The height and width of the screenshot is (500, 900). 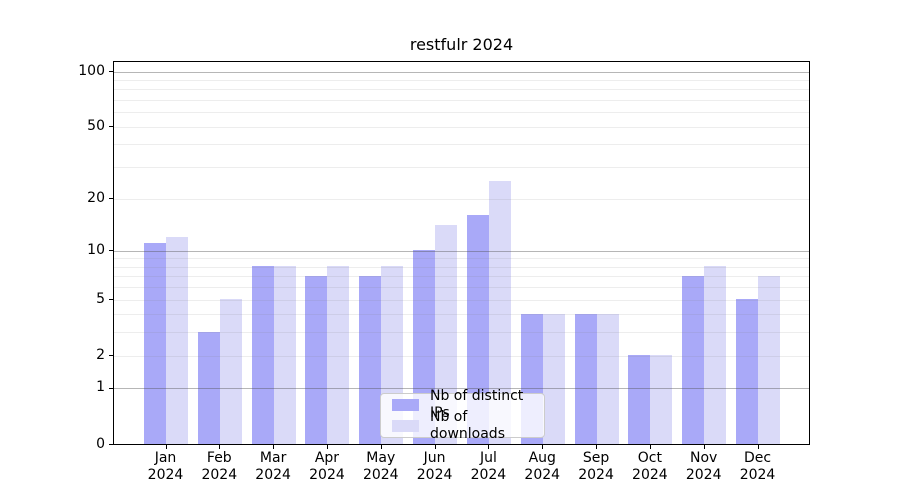 I want to click on bar-distinct-ips-nov, so click(x=693, y=359).